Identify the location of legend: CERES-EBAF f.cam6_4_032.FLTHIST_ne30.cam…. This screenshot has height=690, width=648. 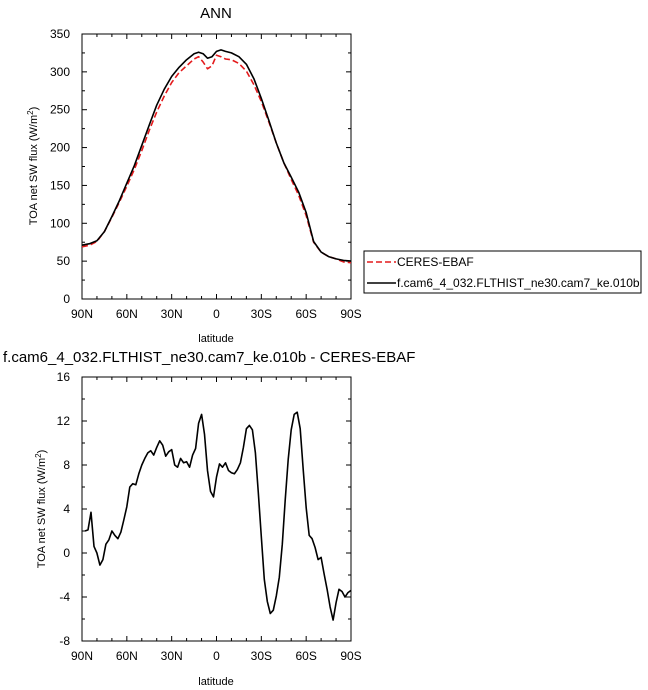
(502, 272).